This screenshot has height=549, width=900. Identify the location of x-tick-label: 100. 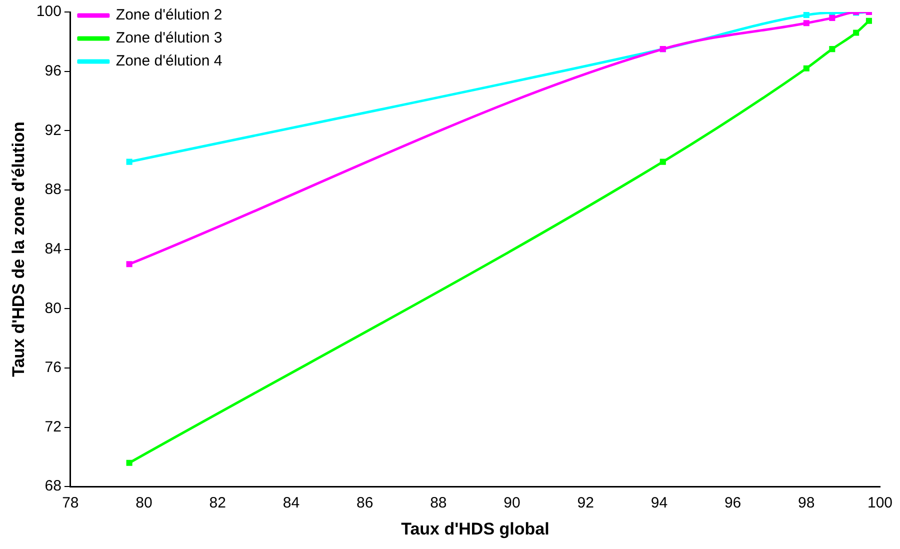
(880, 503).